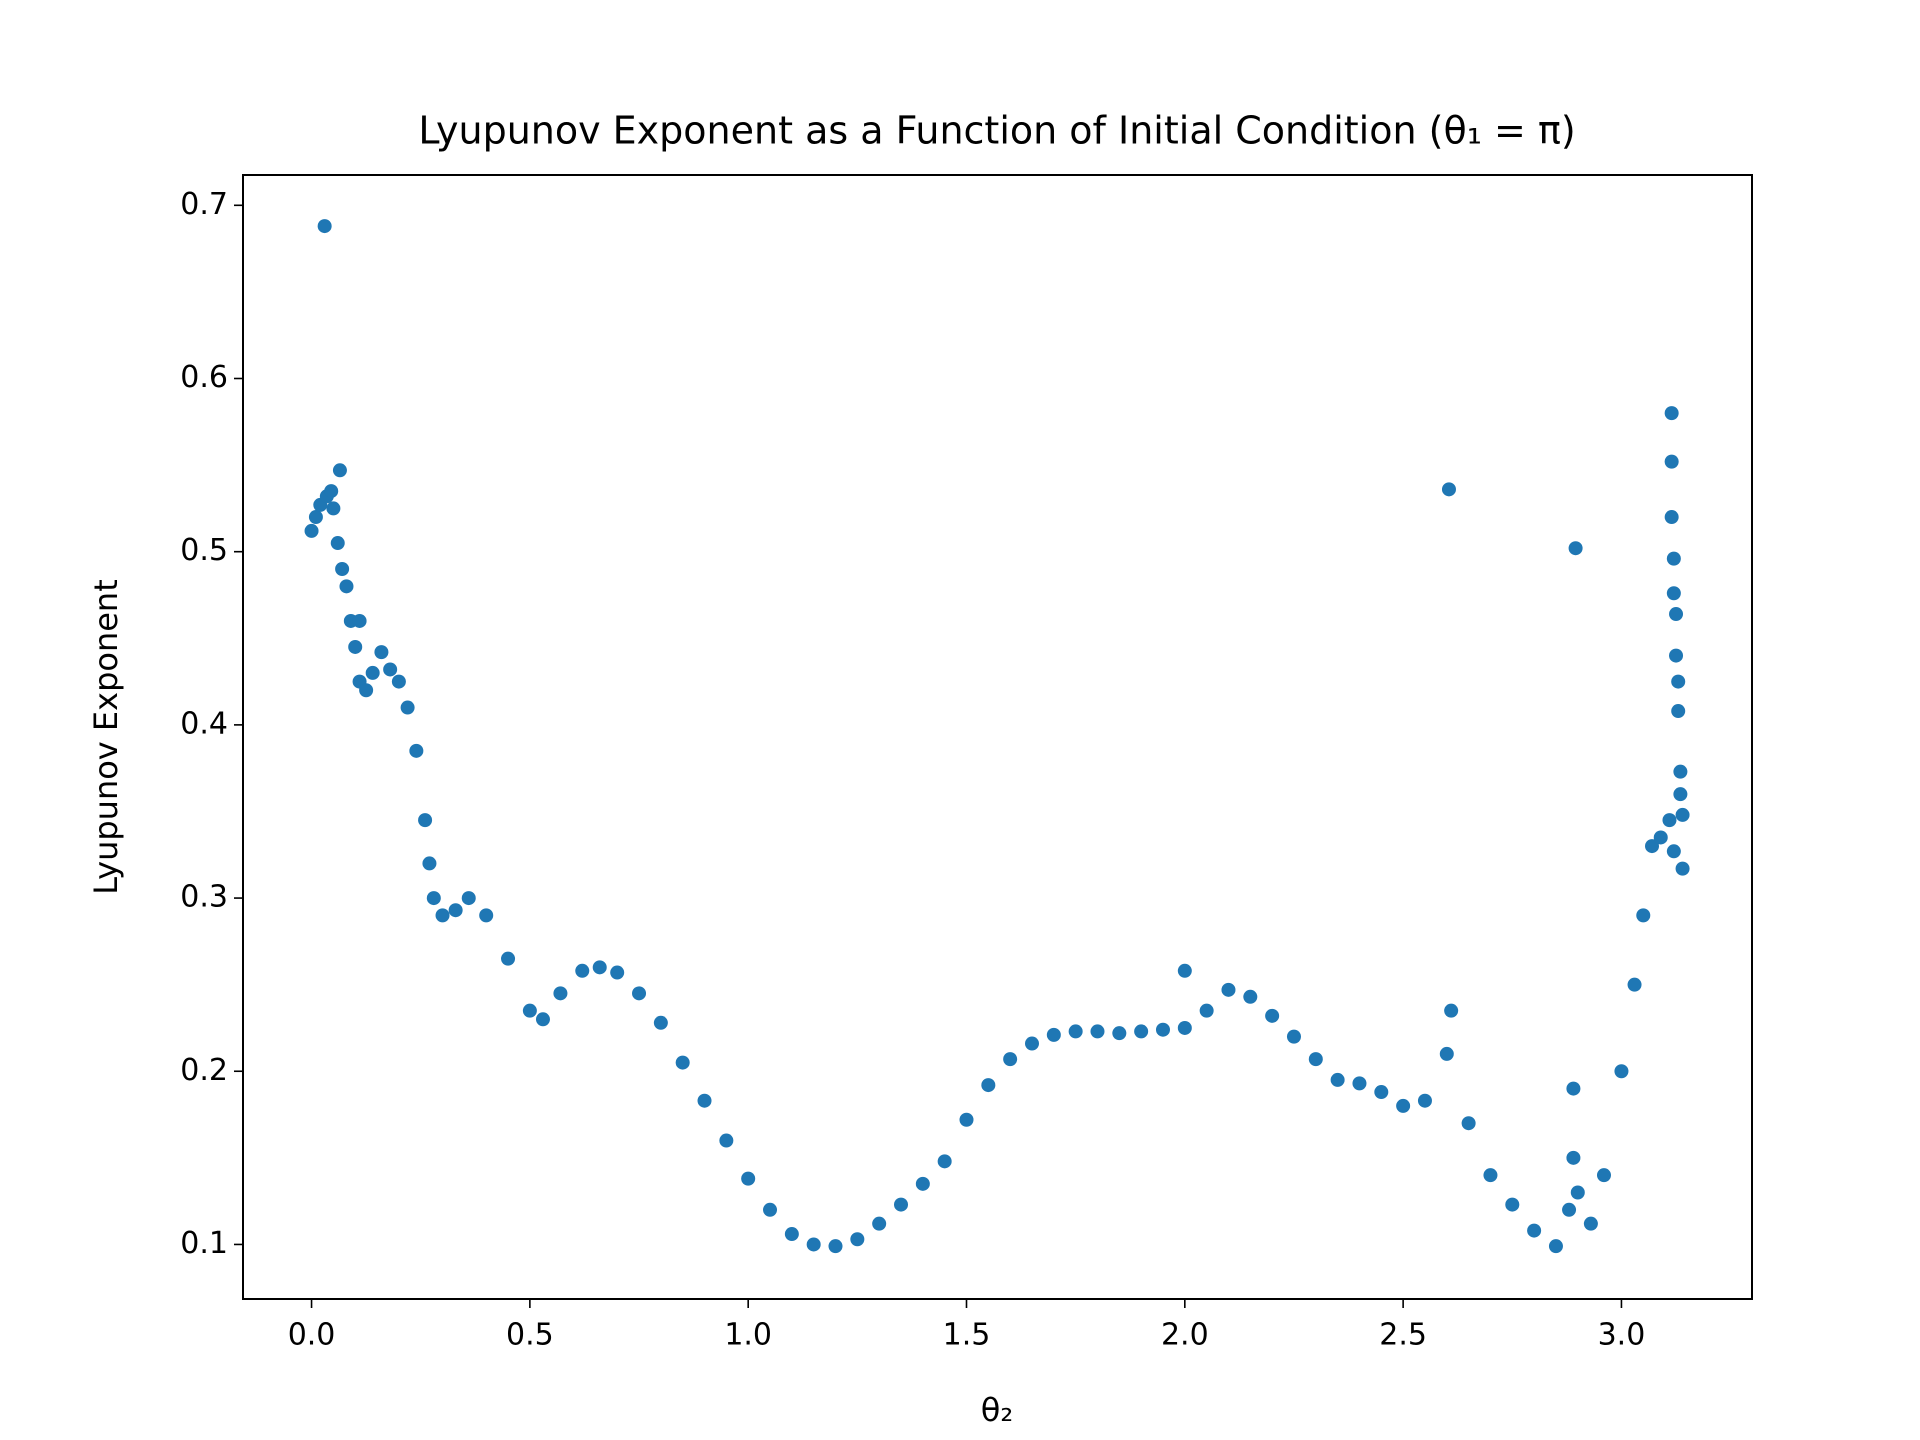 Image resolution: width=1920 pixels, height=1440 pixels. Describe the element at coordinates (997, 1410) in the screenshot. I see `x-axis-label: θ₂` at that location.